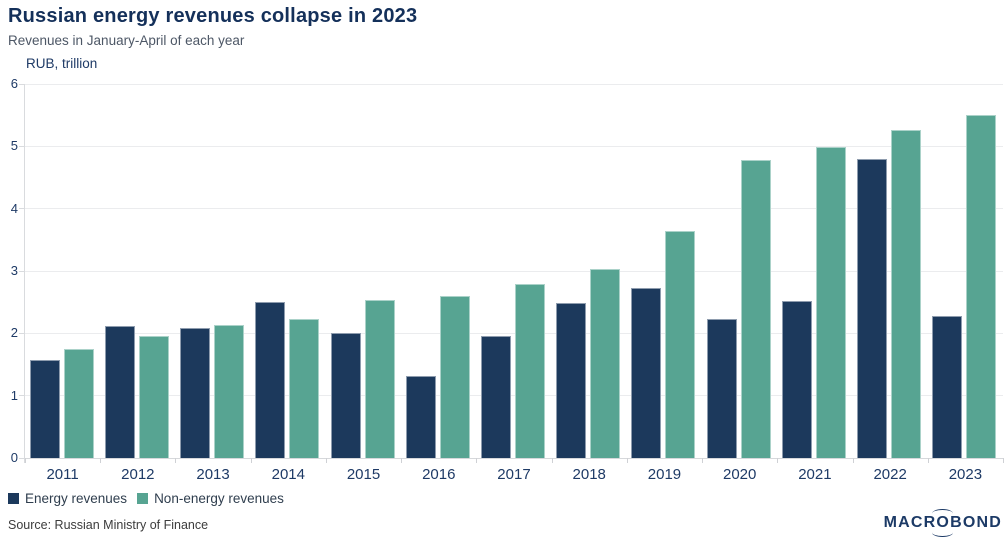 This screenshot has height=542, width=1008. I want to click on bar-non-energy-2016, so click(454, 376).